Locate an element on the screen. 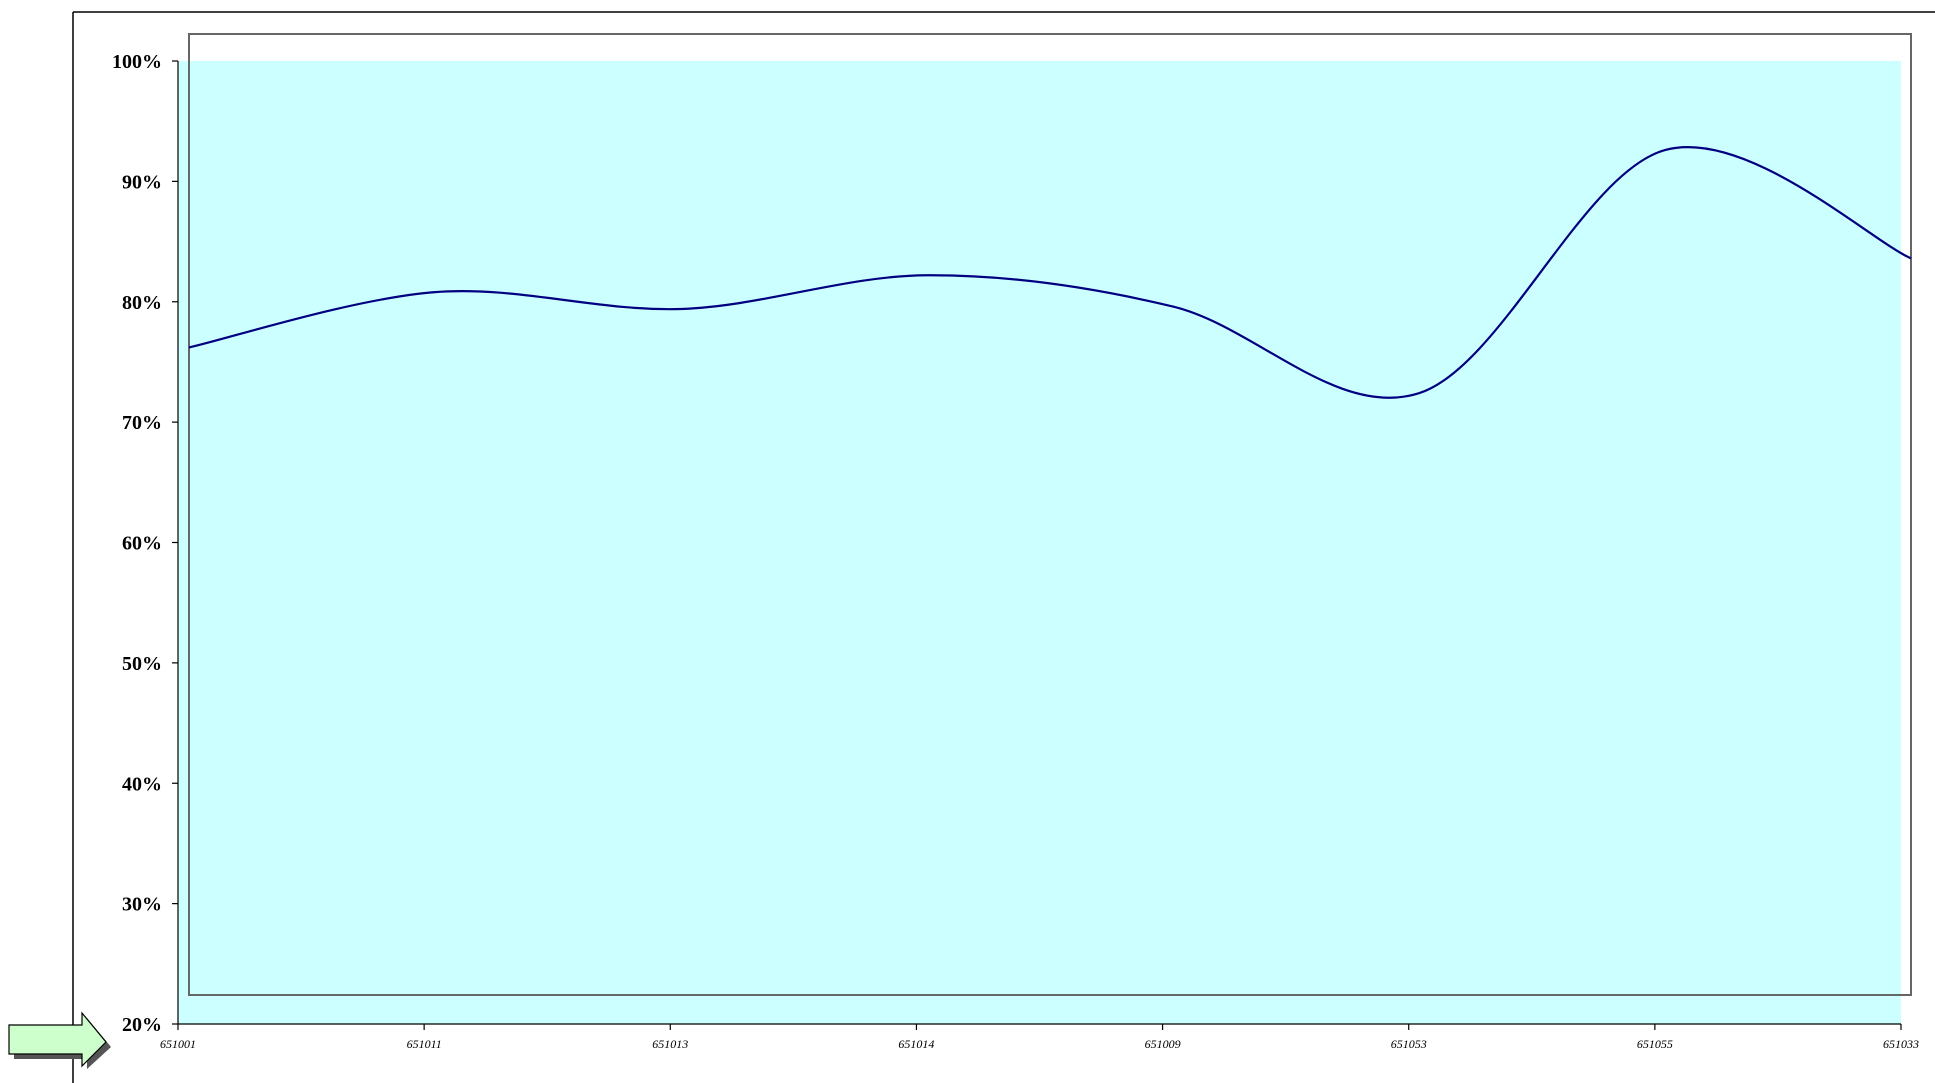 This screenshot has height=1083, width=1935. y-axis-ticks: 20% 30% 40% 50% 60% 70% 80% 90% 100% is located at coordinates (145, 543).